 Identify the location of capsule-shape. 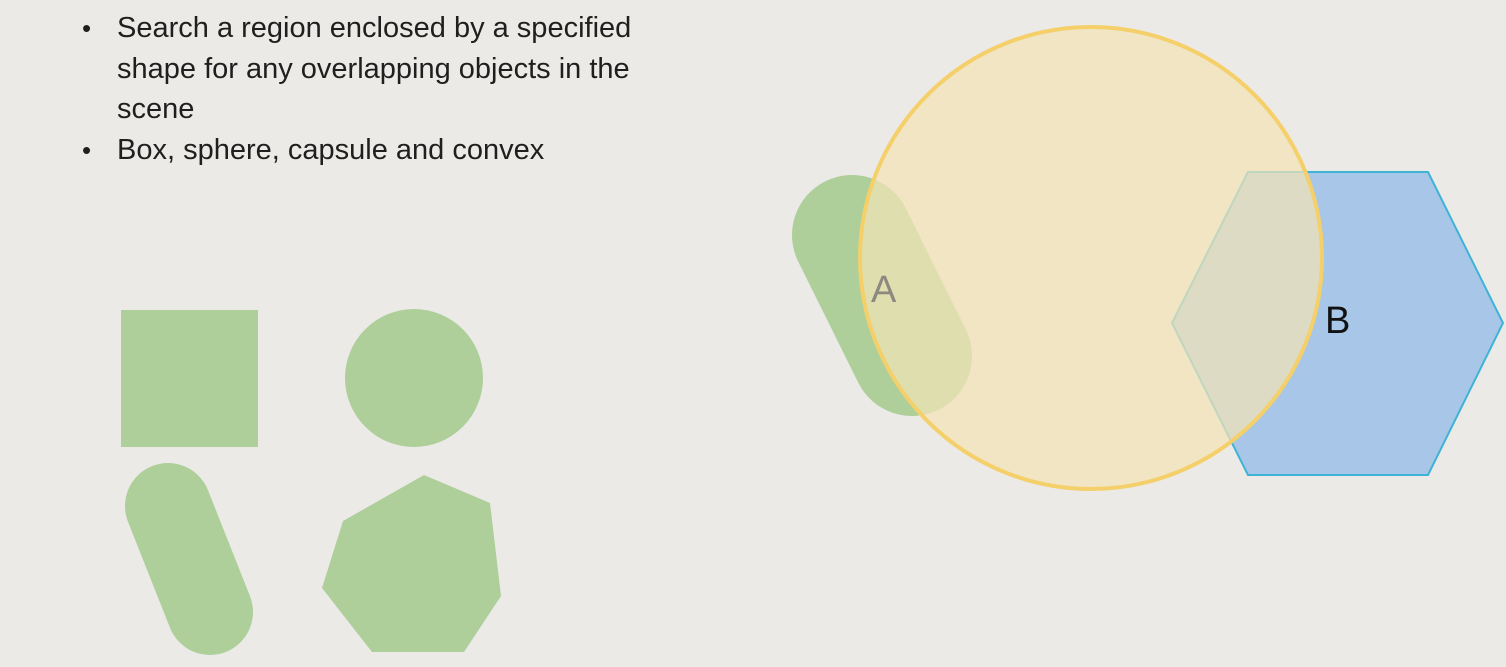
(189, 559).